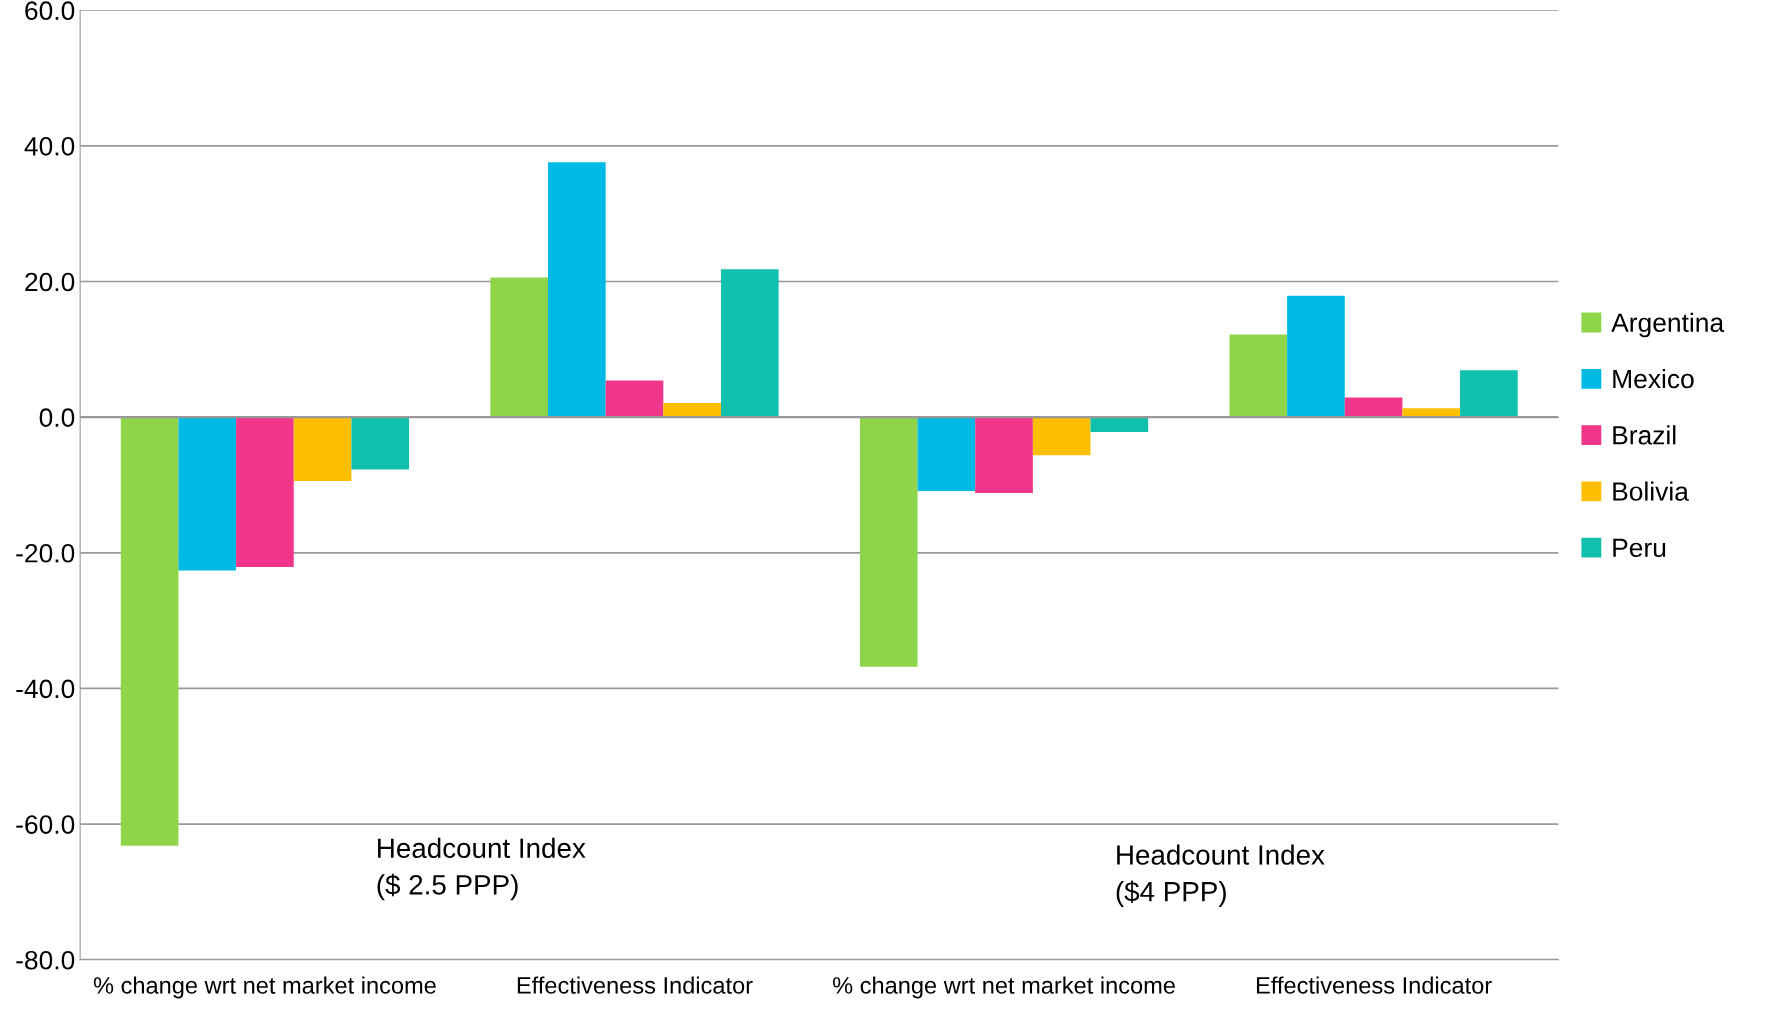 The width and height of the screenshot is (1781, 1021). I want to click on y-tick-label: -60.0, so click(45, 824).